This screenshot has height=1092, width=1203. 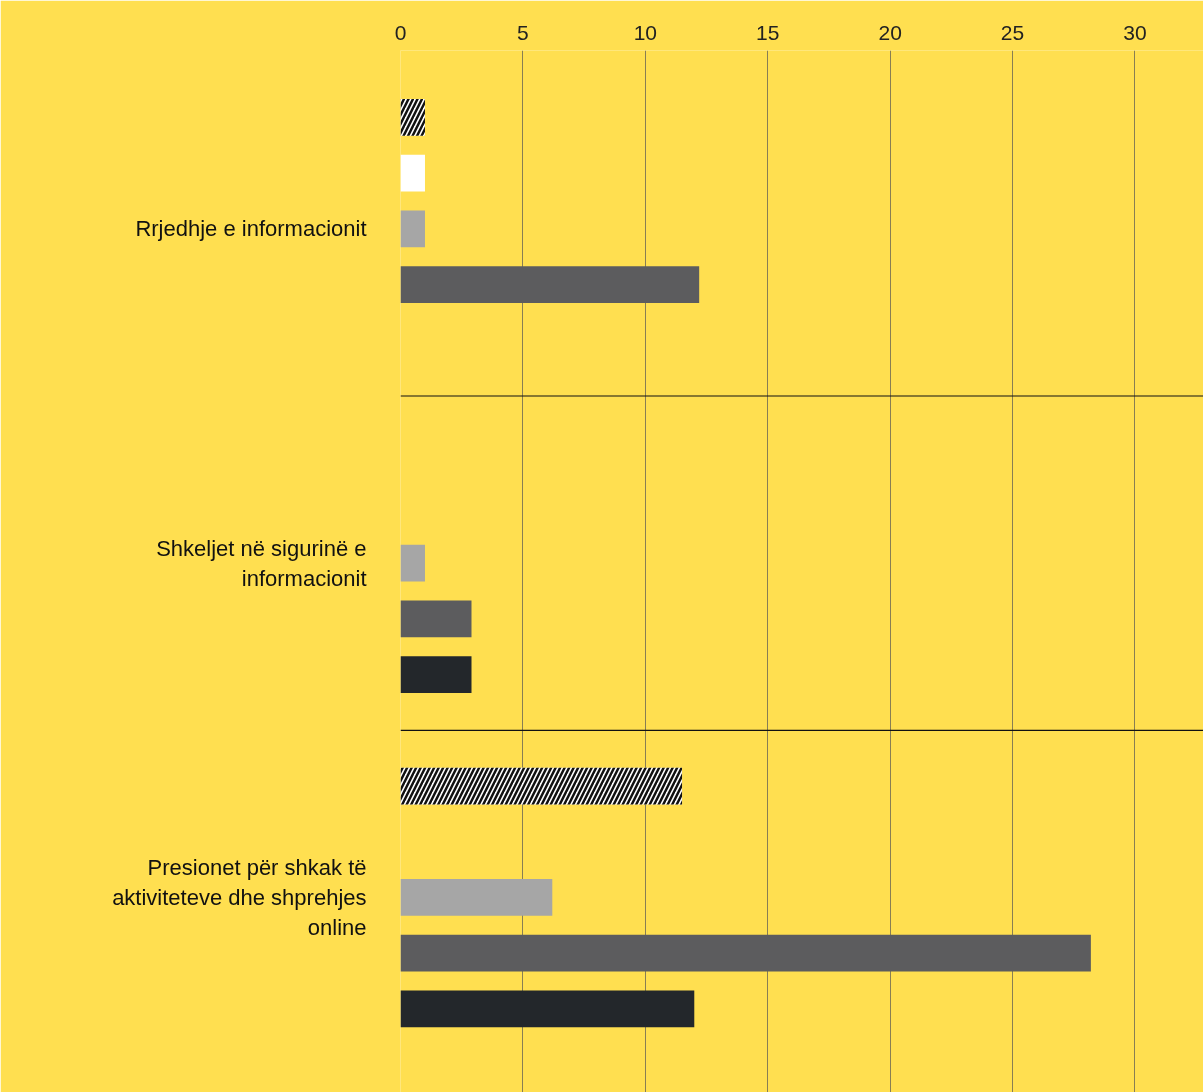 I want to click on y-tick-label: Shkeljet në sigurinë e informacionit, so click(x=261, y=563).